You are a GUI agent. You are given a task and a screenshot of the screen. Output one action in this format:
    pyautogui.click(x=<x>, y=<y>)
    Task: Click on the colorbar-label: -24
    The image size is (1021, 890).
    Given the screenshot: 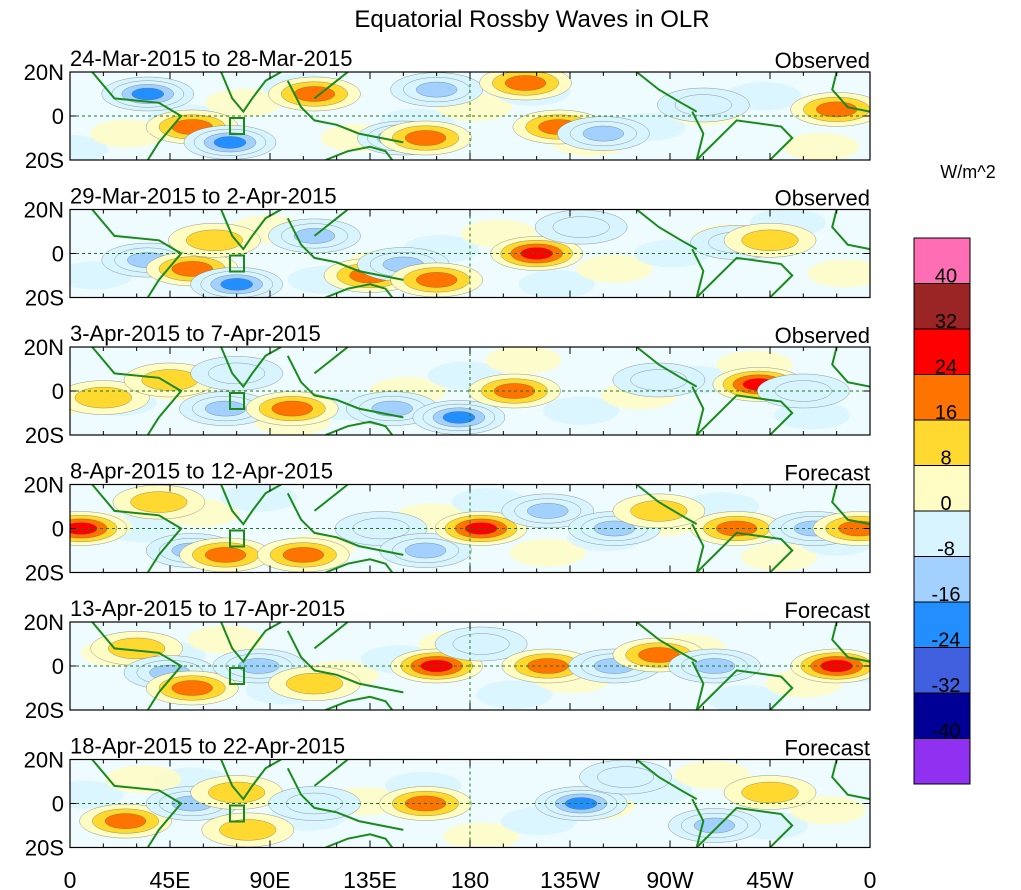 What is the action you would take?
    pyautogui.click(x=946, y=641)
    